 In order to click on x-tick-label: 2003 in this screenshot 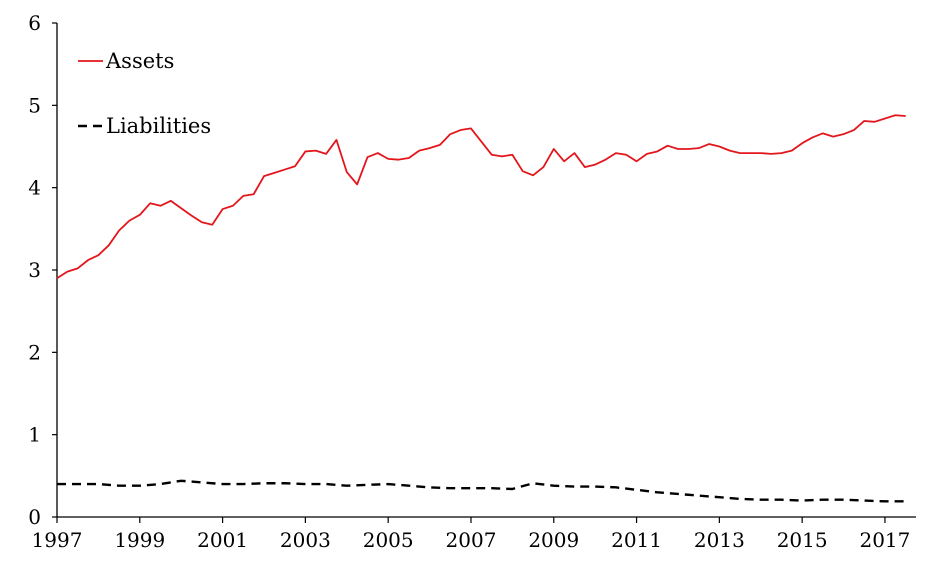, I will do `click(305, 540)`.